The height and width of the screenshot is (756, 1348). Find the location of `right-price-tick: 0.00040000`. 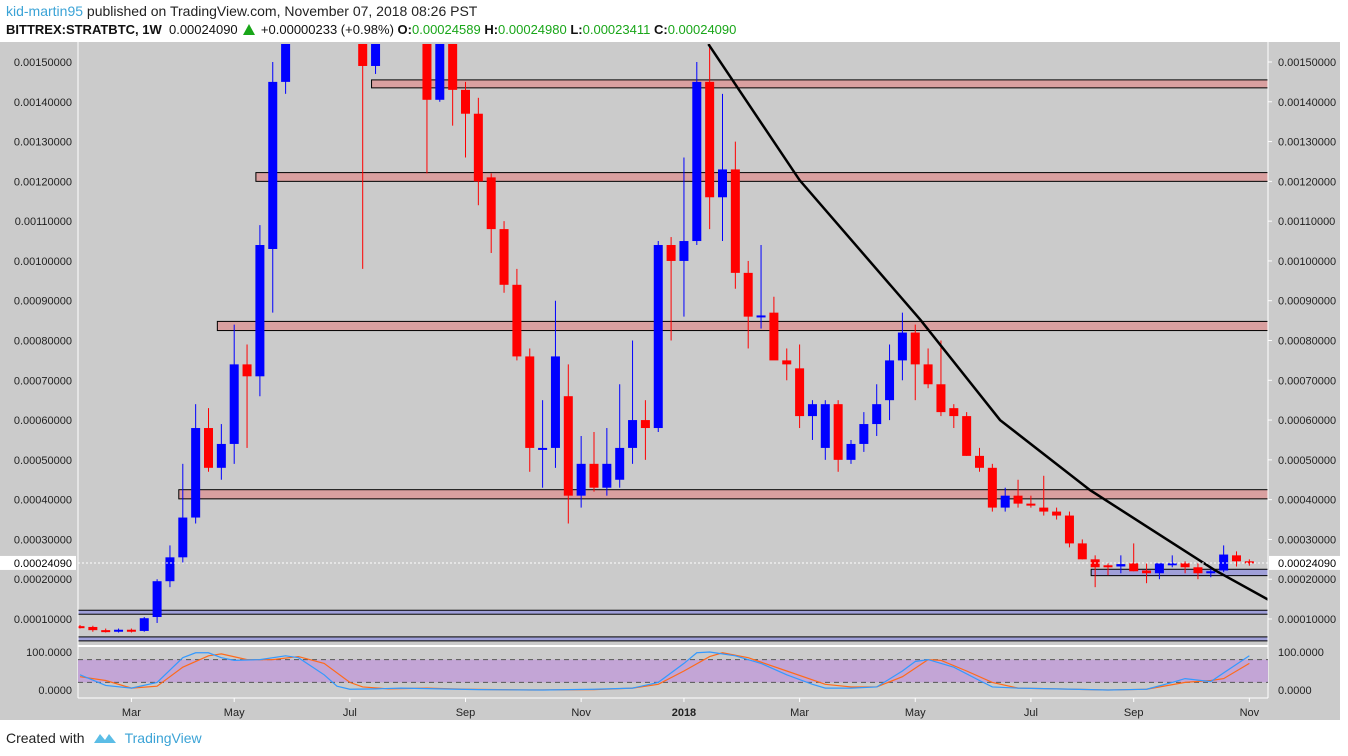

right-price-tick: 0.00040000 is located at coordinates (1307, 501).